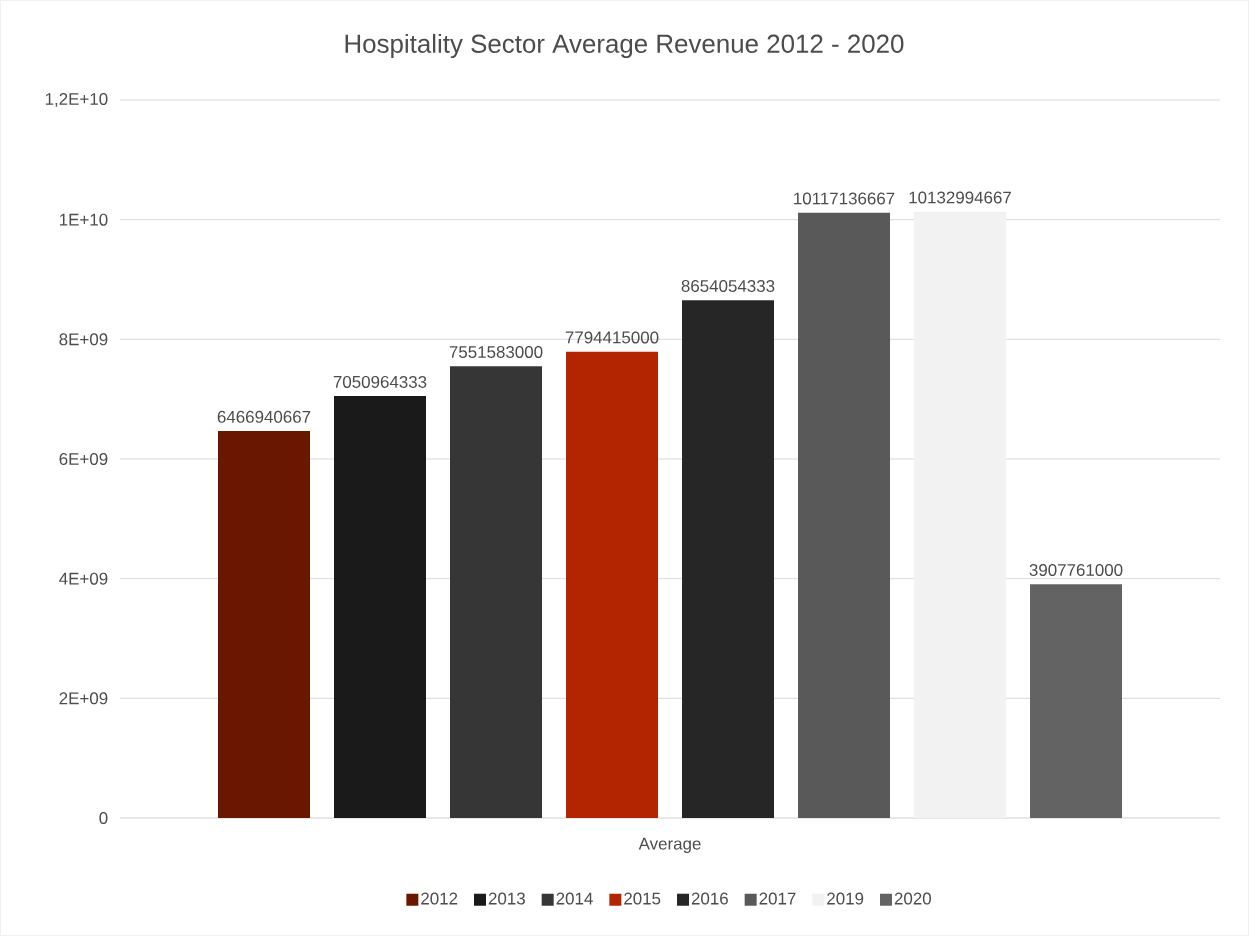 The width and height of the screenshot is (1249, 936). What do you see at coordinates (574, 898) in the screenshot?
I see `legend-label: 2014` at bounding box center [574, 898].